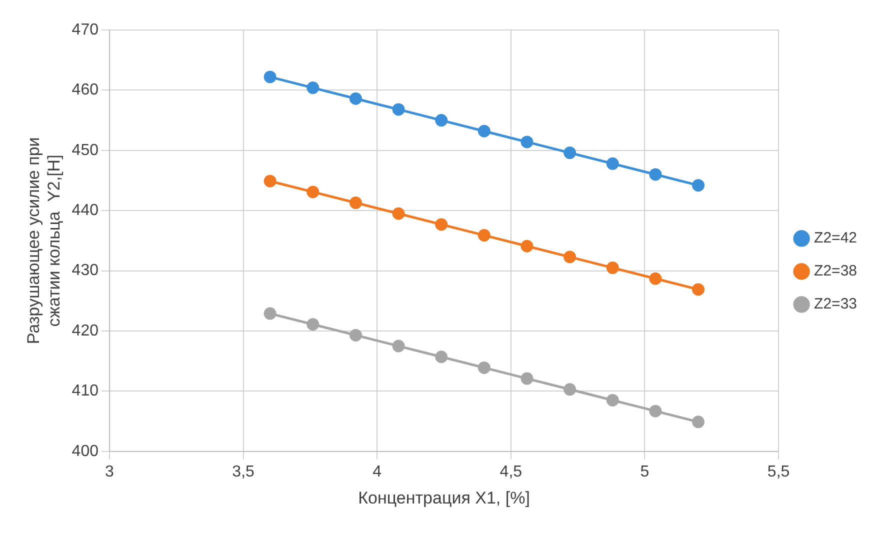 The height and width of the screenshot is (533, 877). I want to click on x-tick-label: 4, so click(377, 471).